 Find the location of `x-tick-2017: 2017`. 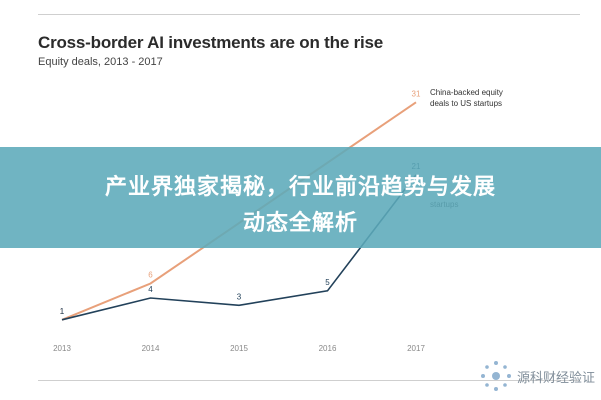

x-tick-2017: 2017 is located at coordinates (416, 348).